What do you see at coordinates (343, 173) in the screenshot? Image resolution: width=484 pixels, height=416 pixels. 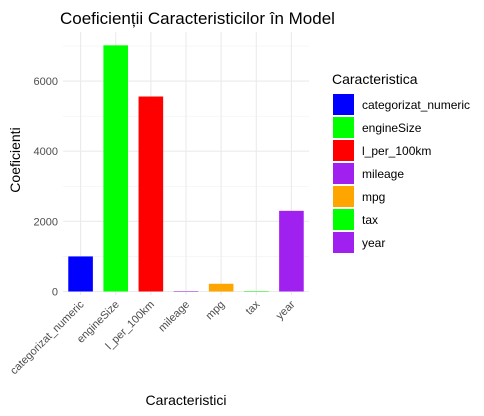 I see `legend-swatch-mileage` at bounding box center [343, 173].